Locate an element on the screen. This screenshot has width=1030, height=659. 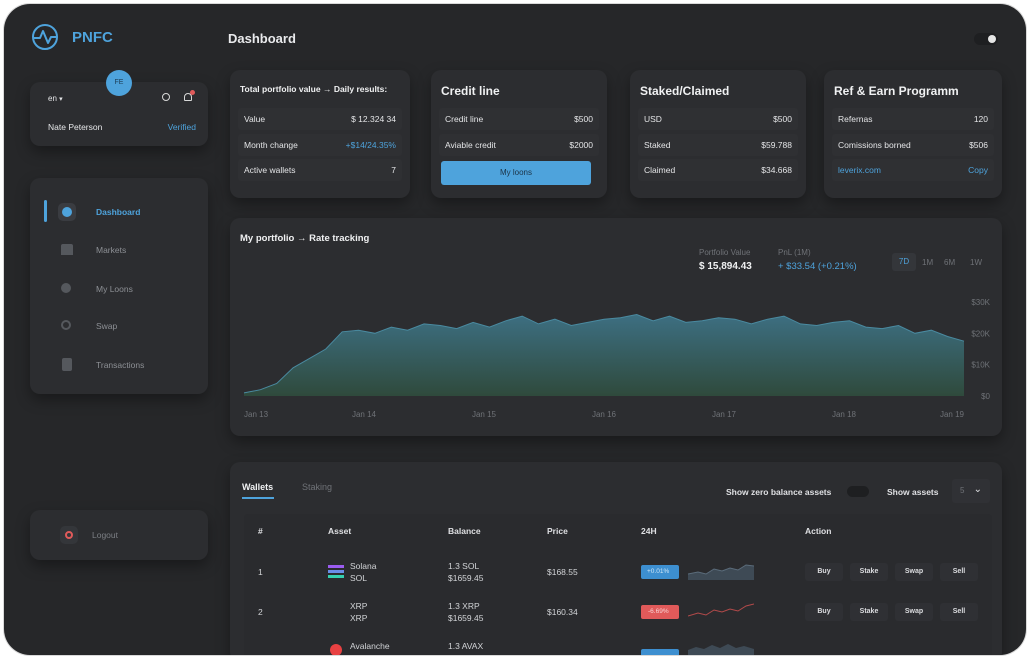
credit-row: Aviable credit $2000 is located at coordinates (519, 145).